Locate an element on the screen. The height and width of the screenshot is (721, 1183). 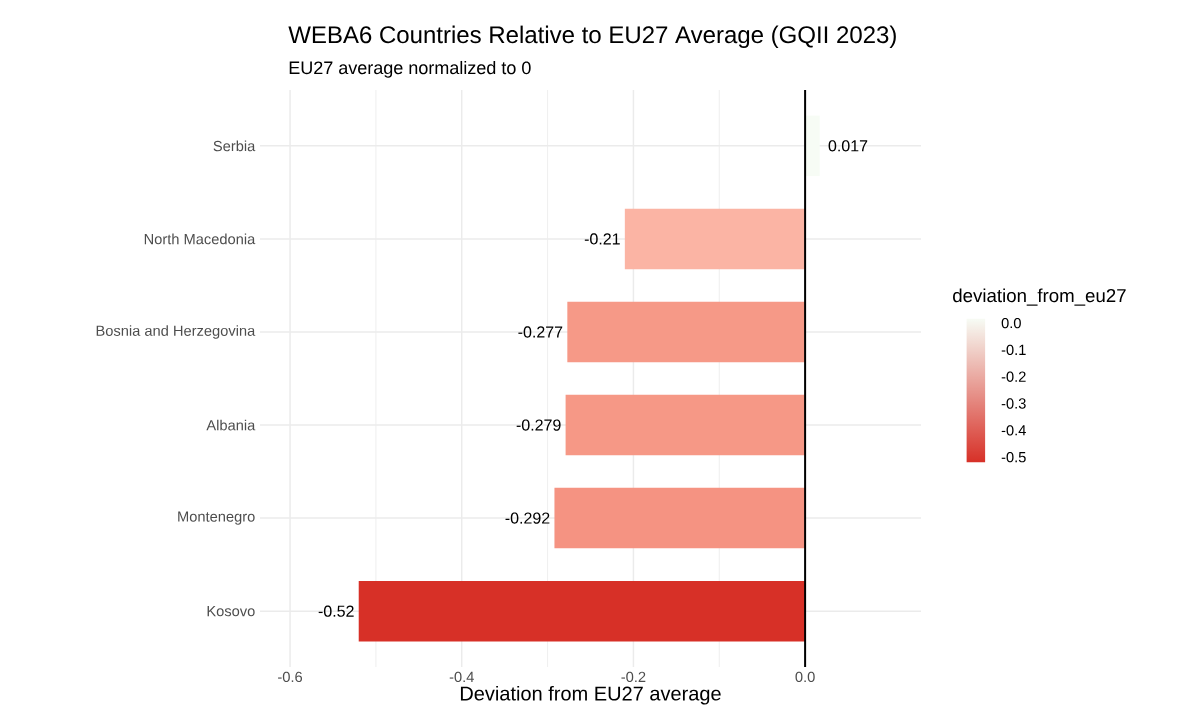
color-bar-title: deviation_from_eu27 is located at coordinates (1039, 297).